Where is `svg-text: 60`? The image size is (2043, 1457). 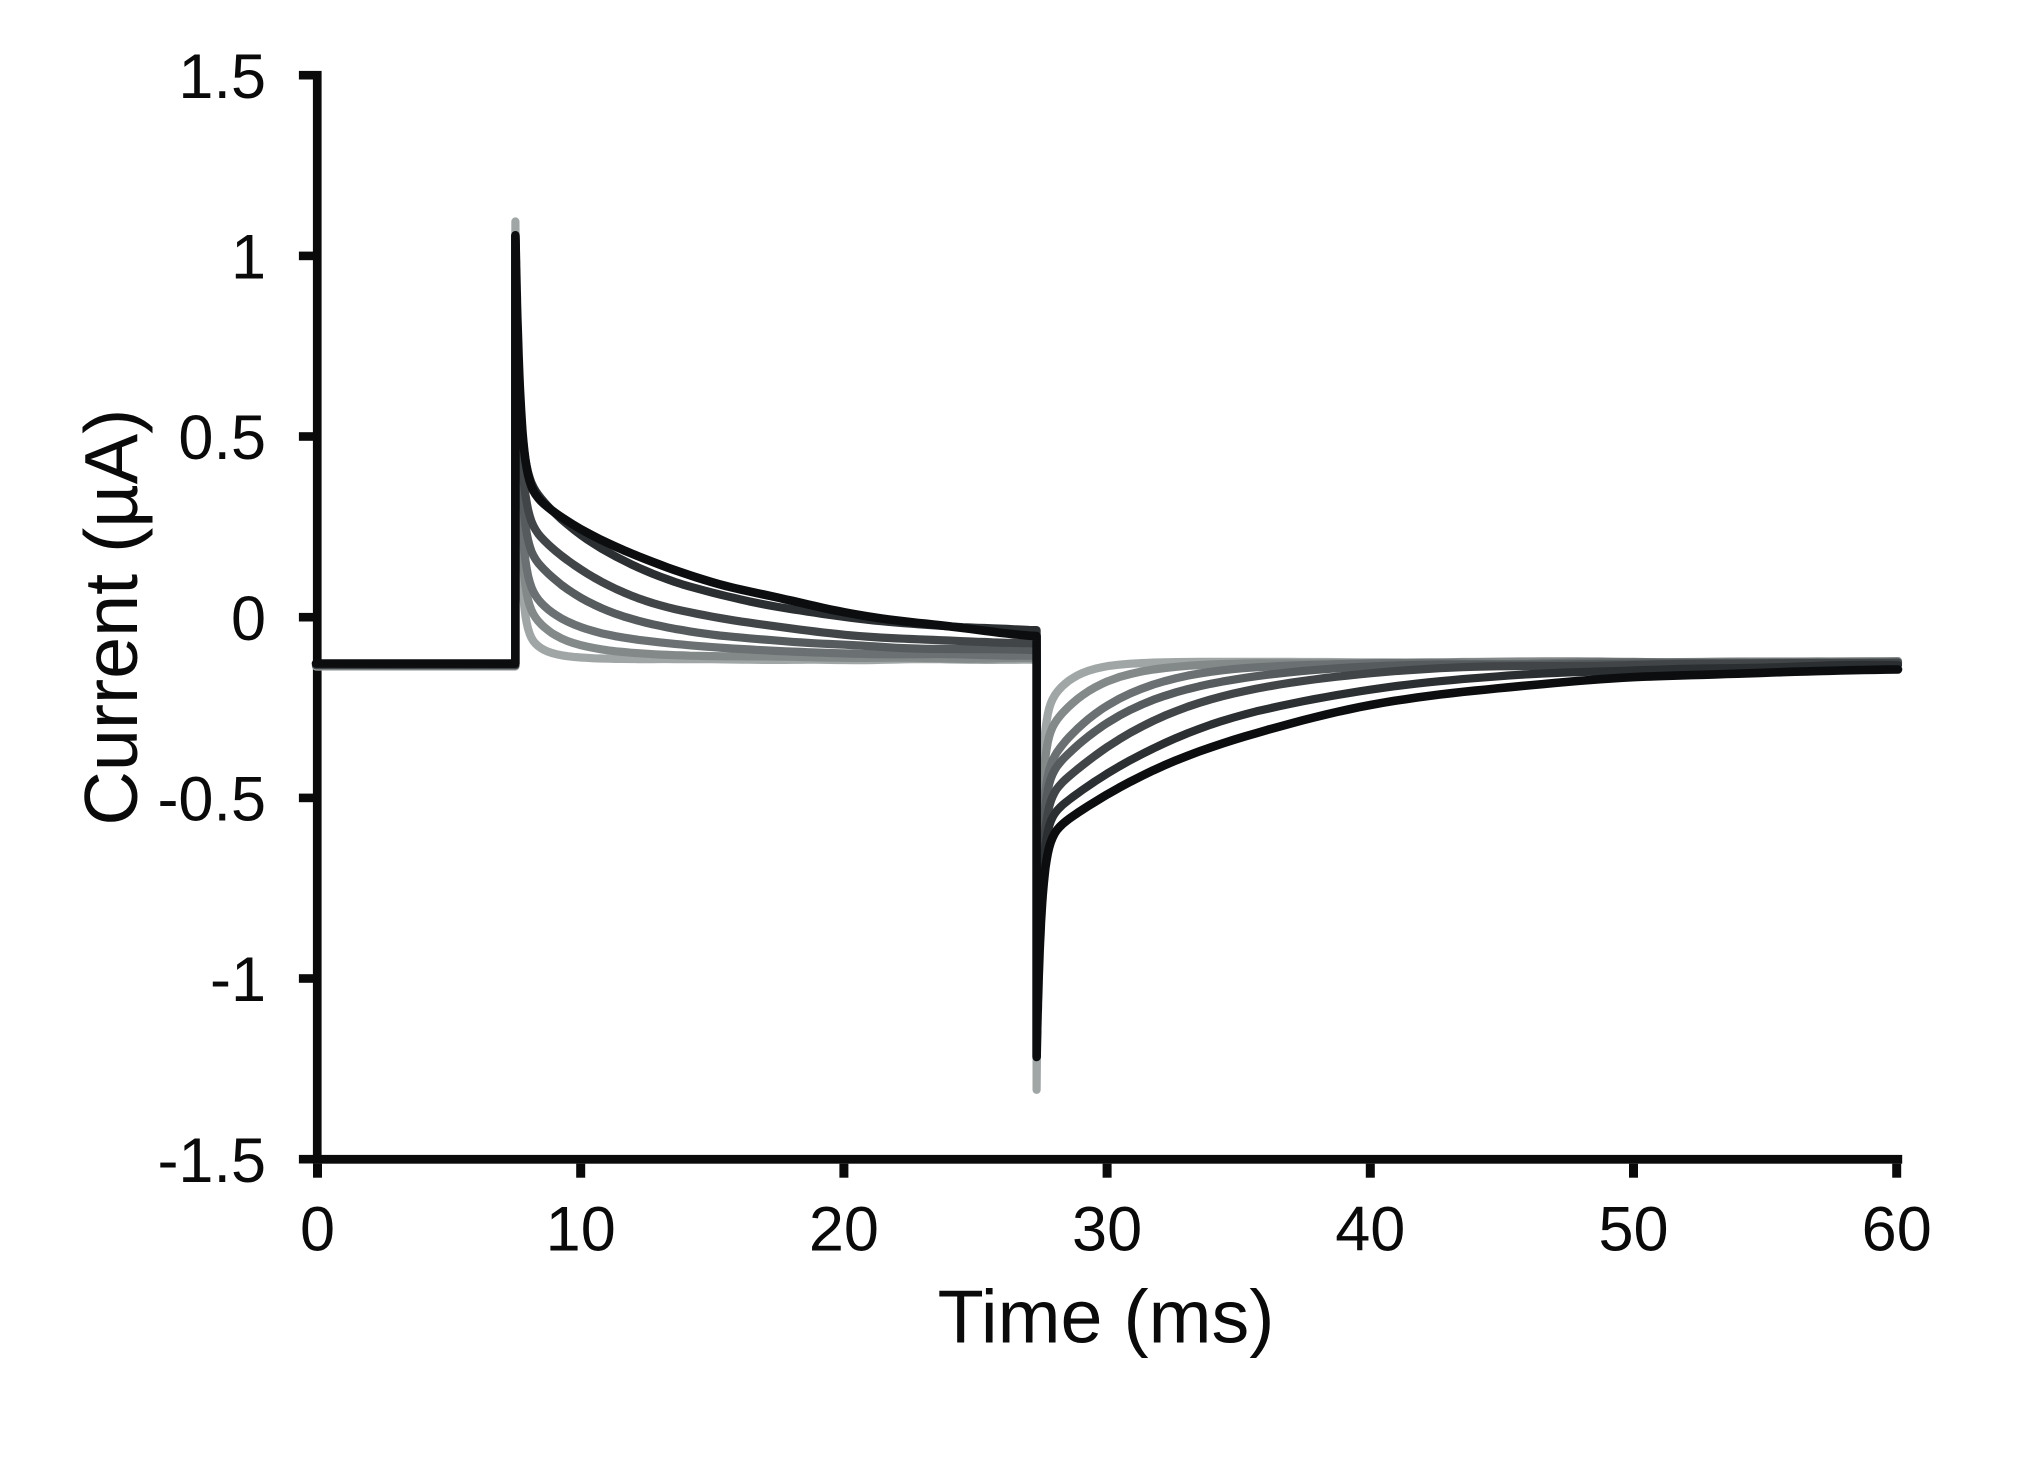
svg-text: 60 is located at coordinates (1897, 1230).